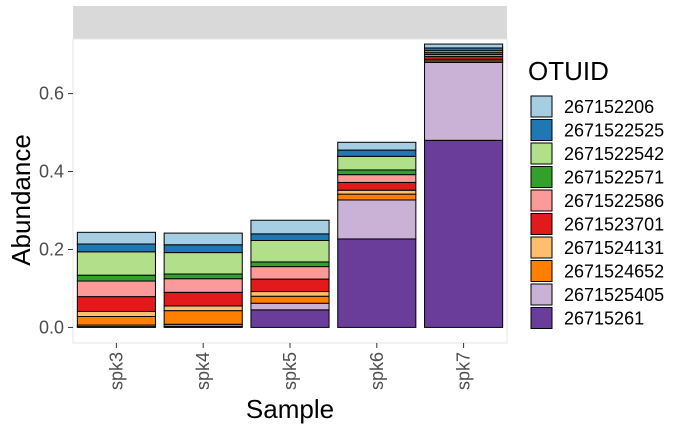  Describe the element at coordinates (116, 371) in the screenshot. I see `x-tick-label: spk3` at that location.